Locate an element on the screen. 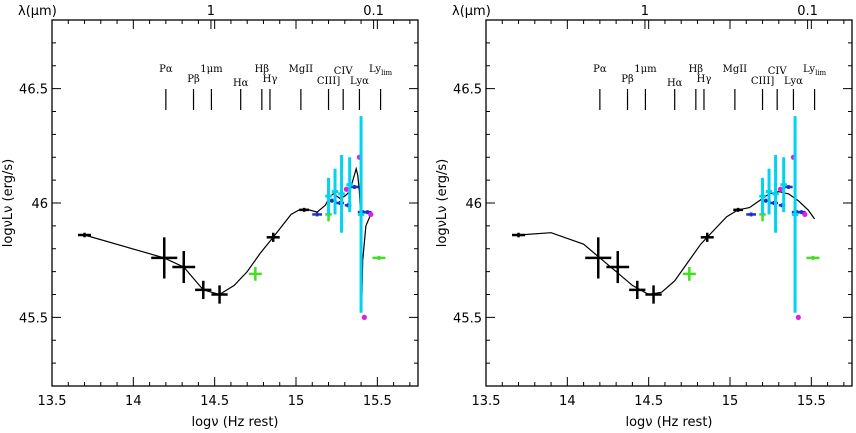 This screenshot has width=856, height=433. emission-line-label: Hβ is located at coordinates (262, 69).